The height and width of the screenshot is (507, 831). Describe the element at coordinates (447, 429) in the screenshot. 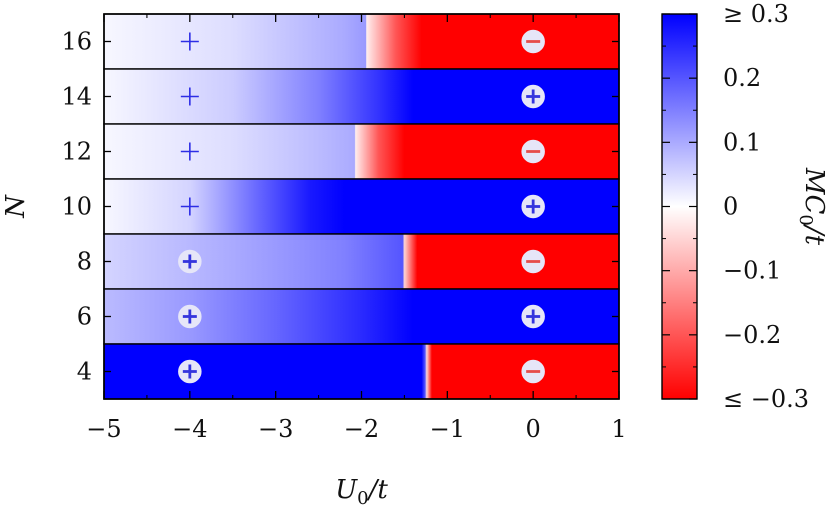

I see `x-tick-label: −1` at that location.